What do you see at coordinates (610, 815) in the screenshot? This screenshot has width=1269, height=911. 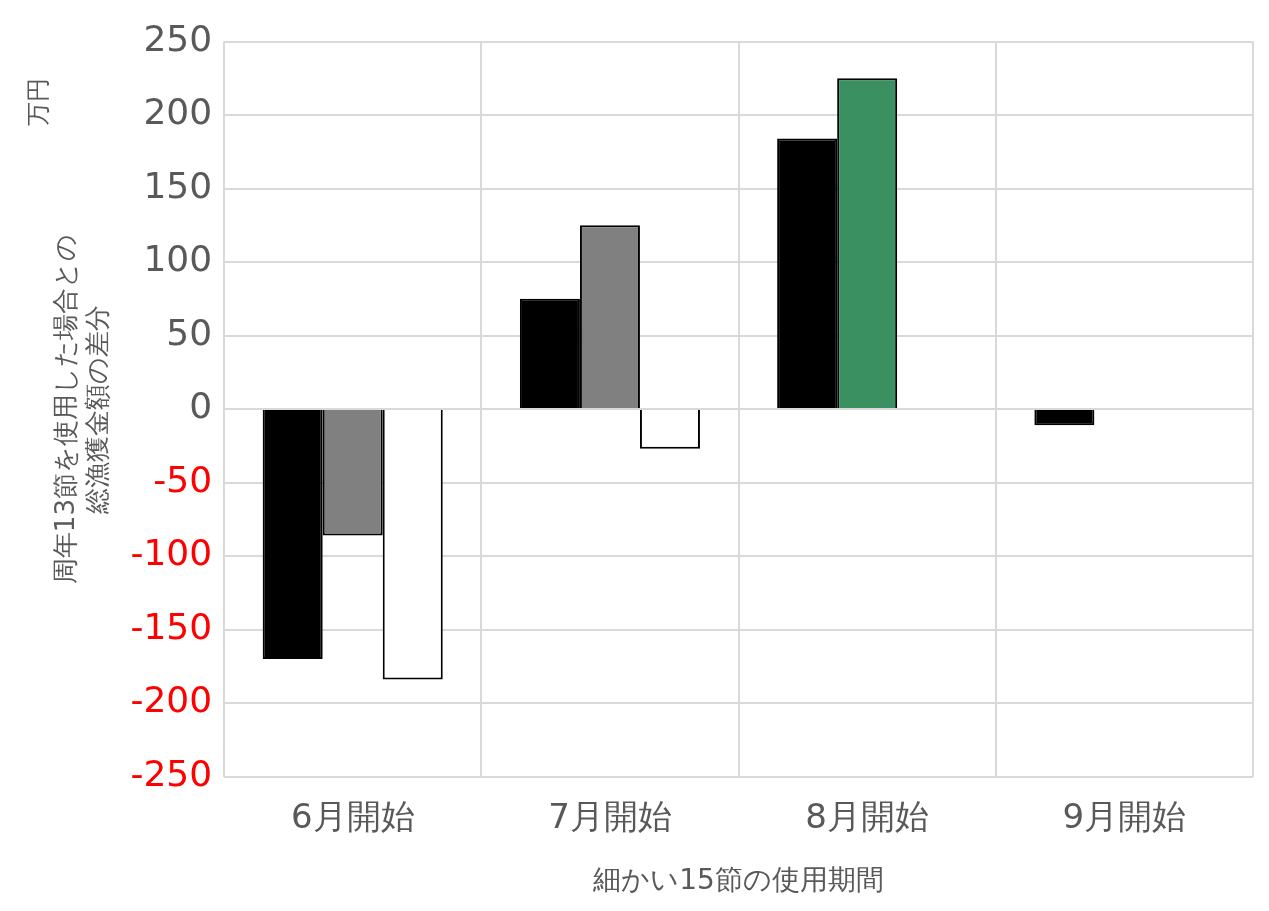 I see `x-tick-label: 7月開始` at bounding box center [610, 815].